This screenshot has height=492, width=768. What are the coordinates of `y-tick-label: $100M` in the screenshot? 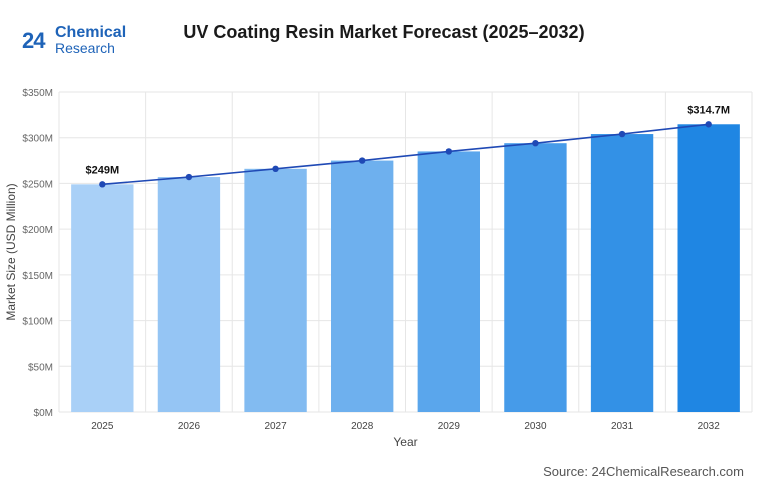 It's located at (37, 322).